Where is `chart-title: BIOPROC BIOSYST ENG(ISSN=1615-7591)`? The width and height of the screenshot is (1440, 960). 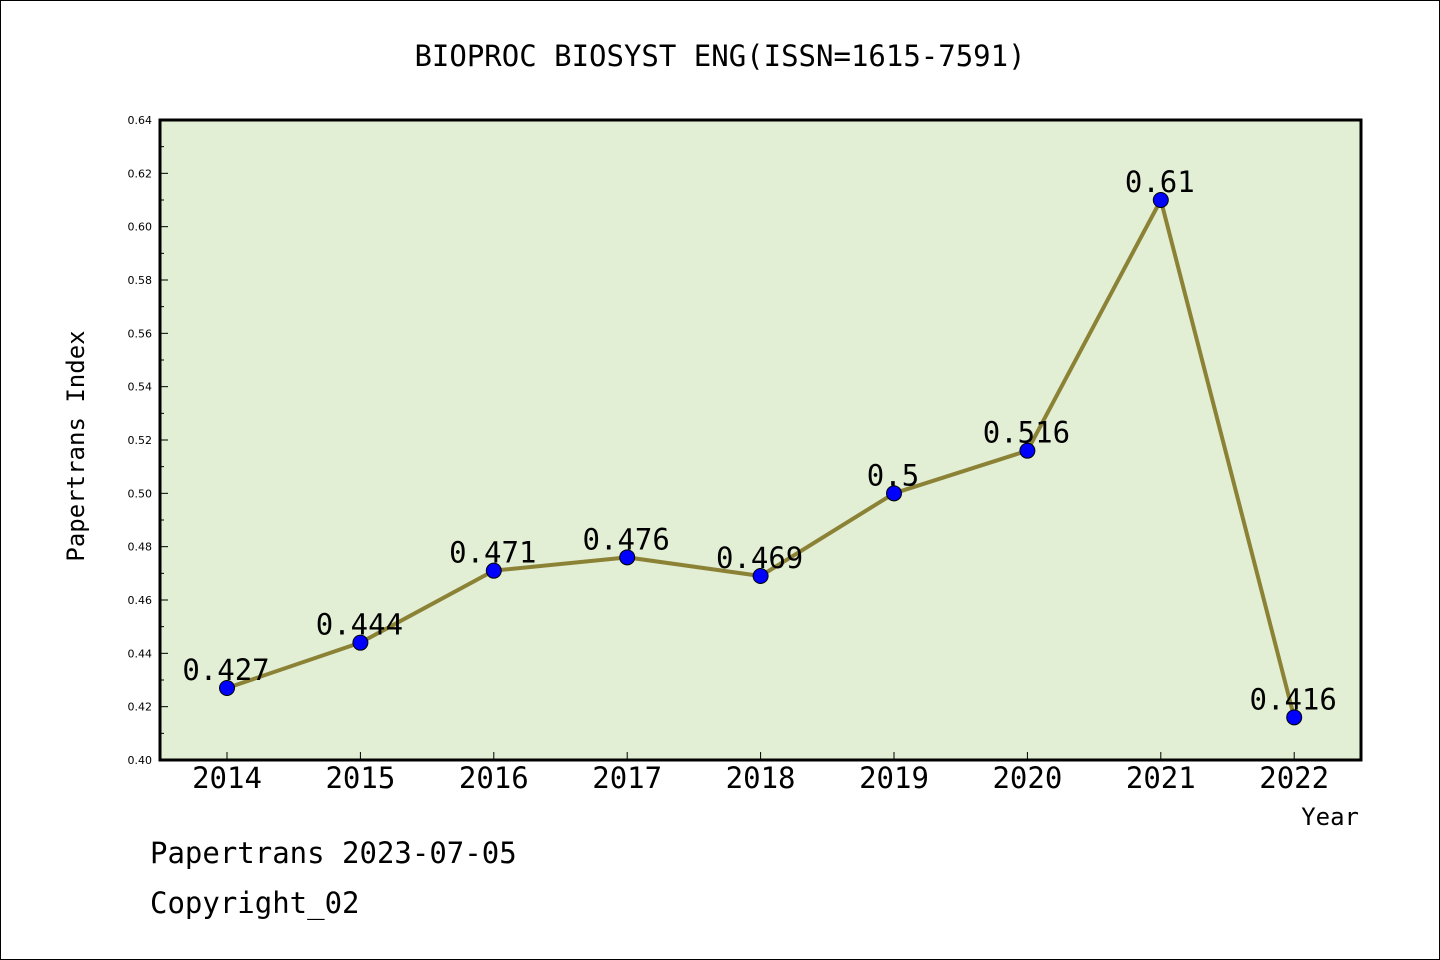 chart-title: BIOPROC BIOSYST ENG(ISSN=1615-7591) is located at coordinates (719, 56).